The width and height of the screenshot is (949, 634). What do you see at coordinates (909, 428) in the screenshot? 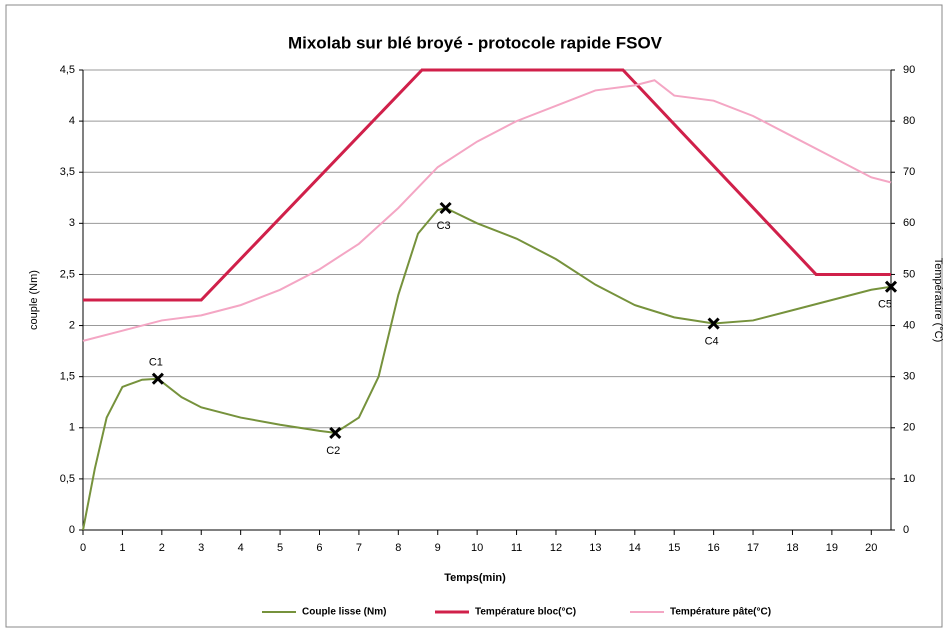
I see `y2-tick-label: 20` at bounding box center [909, 428].